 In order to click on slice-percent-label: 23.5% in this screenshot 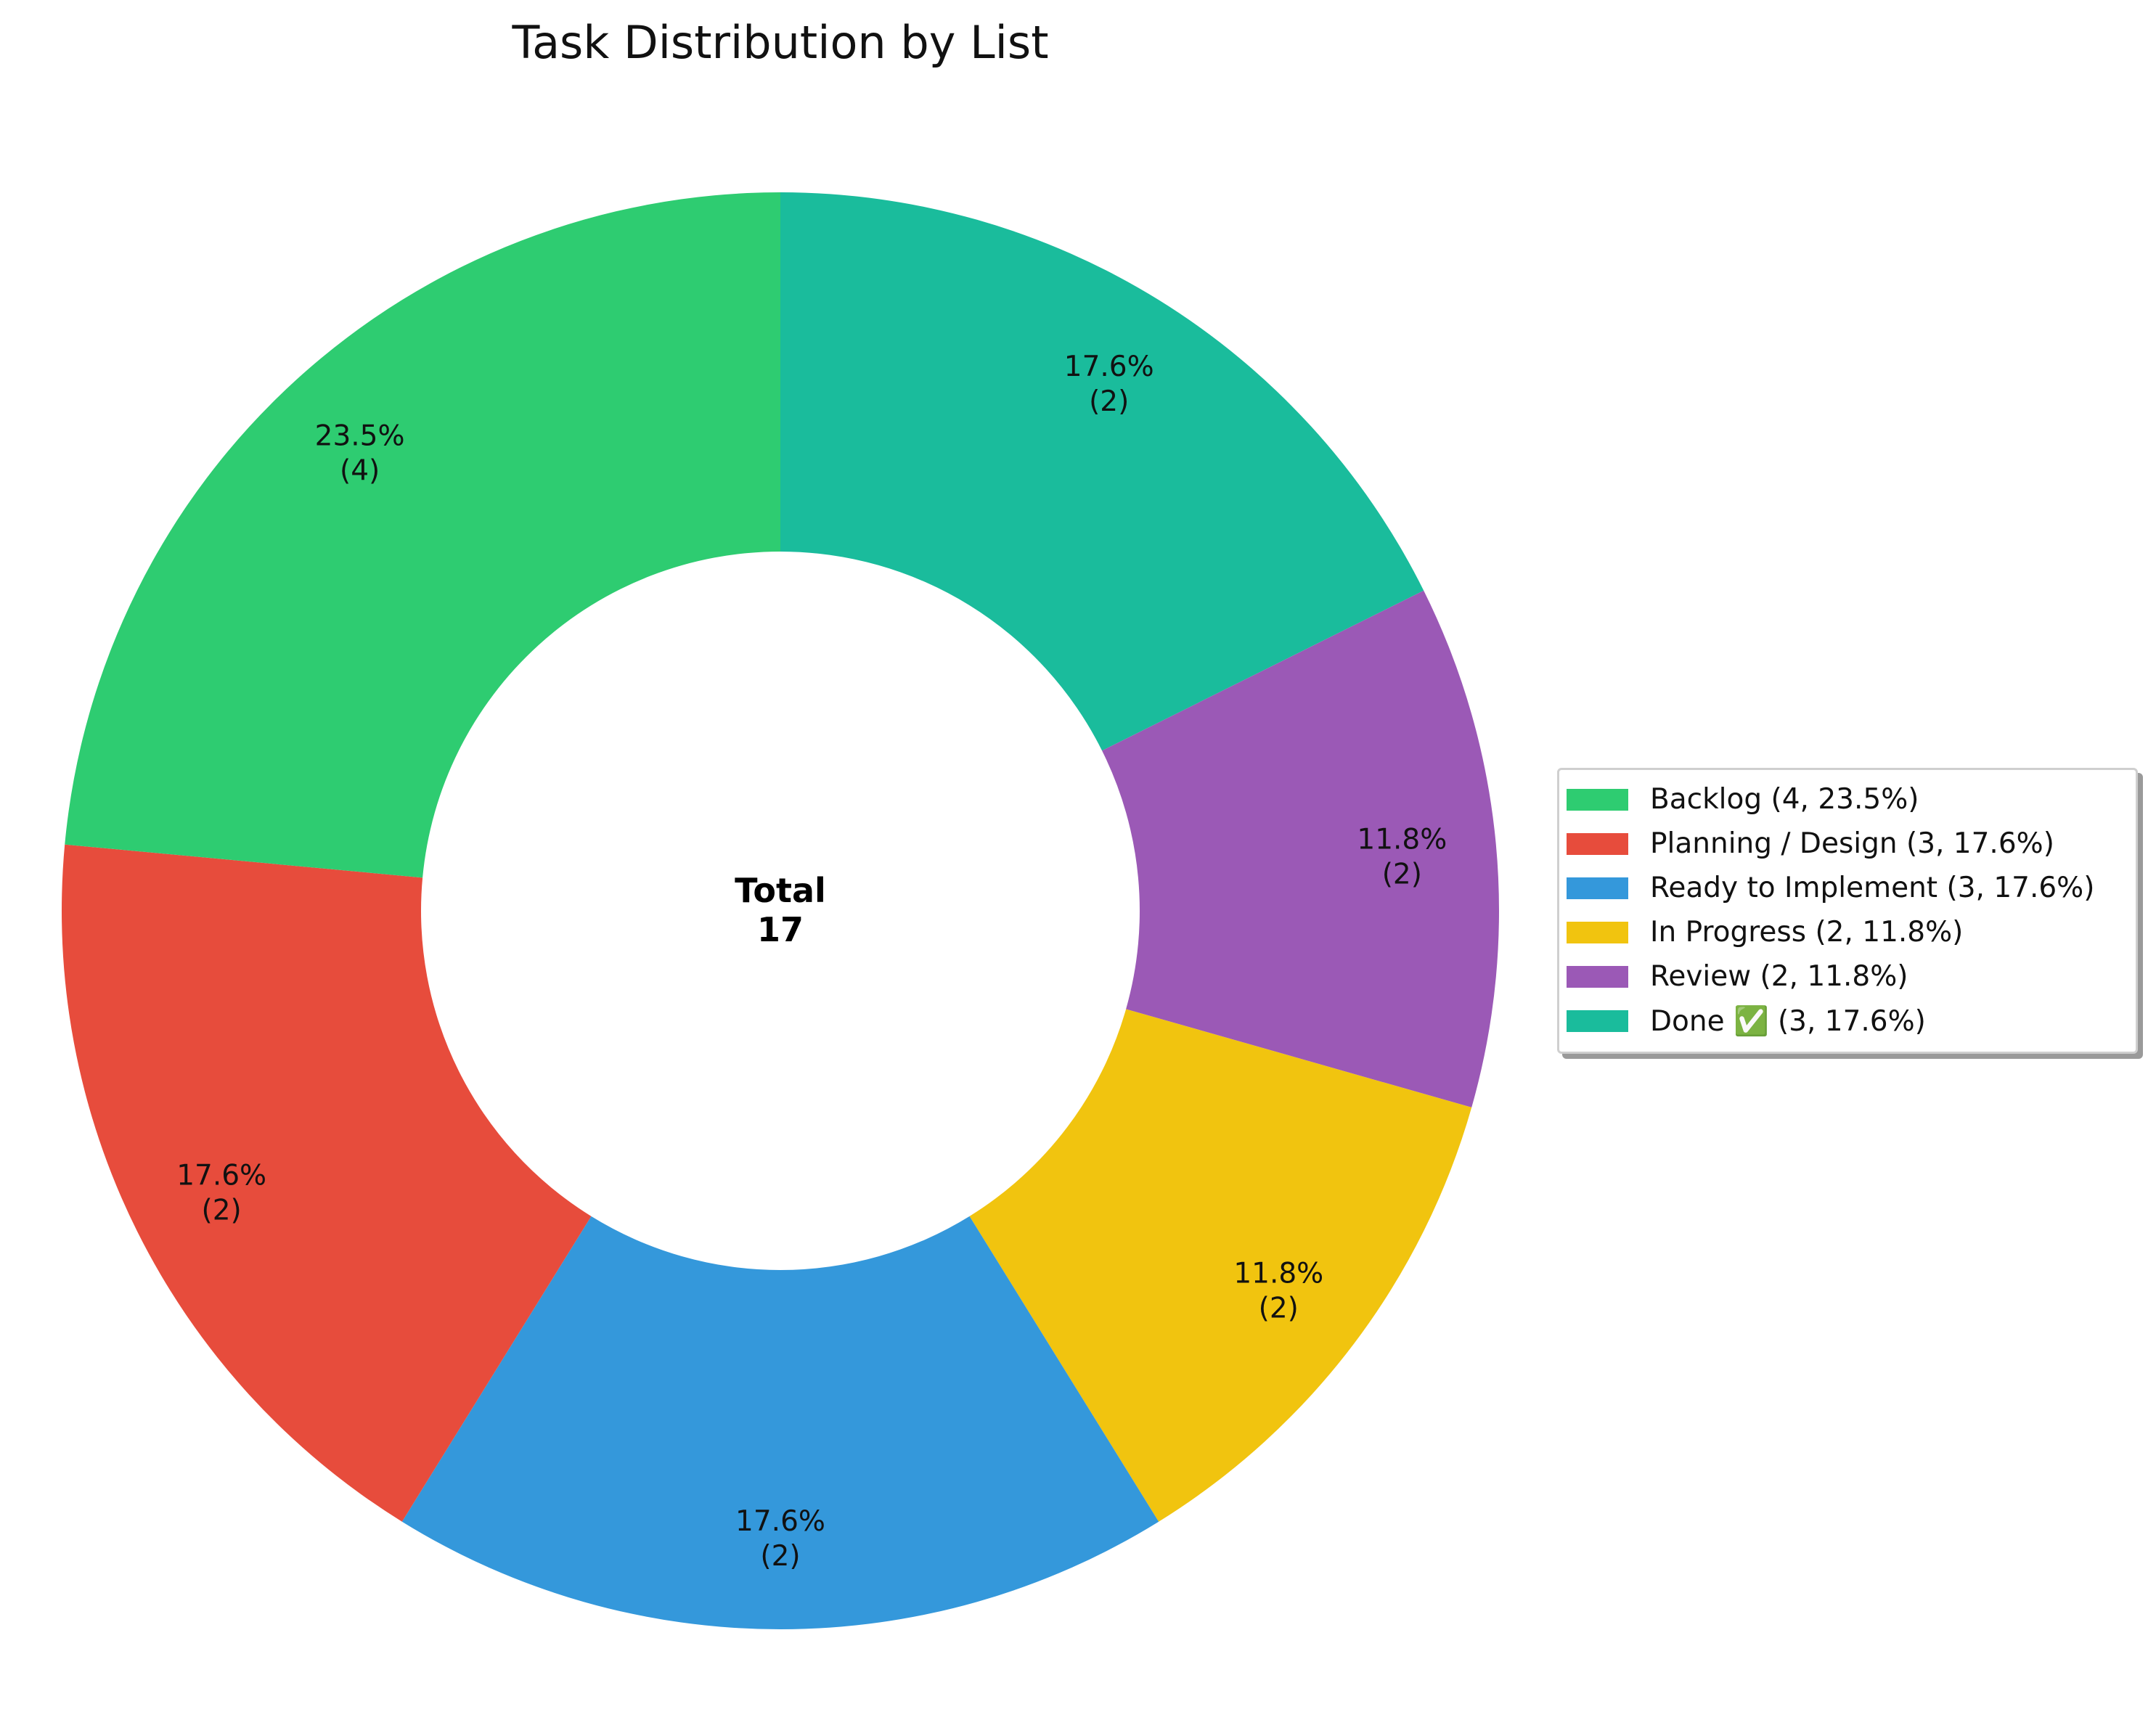, I will do `click(360, 435)`.